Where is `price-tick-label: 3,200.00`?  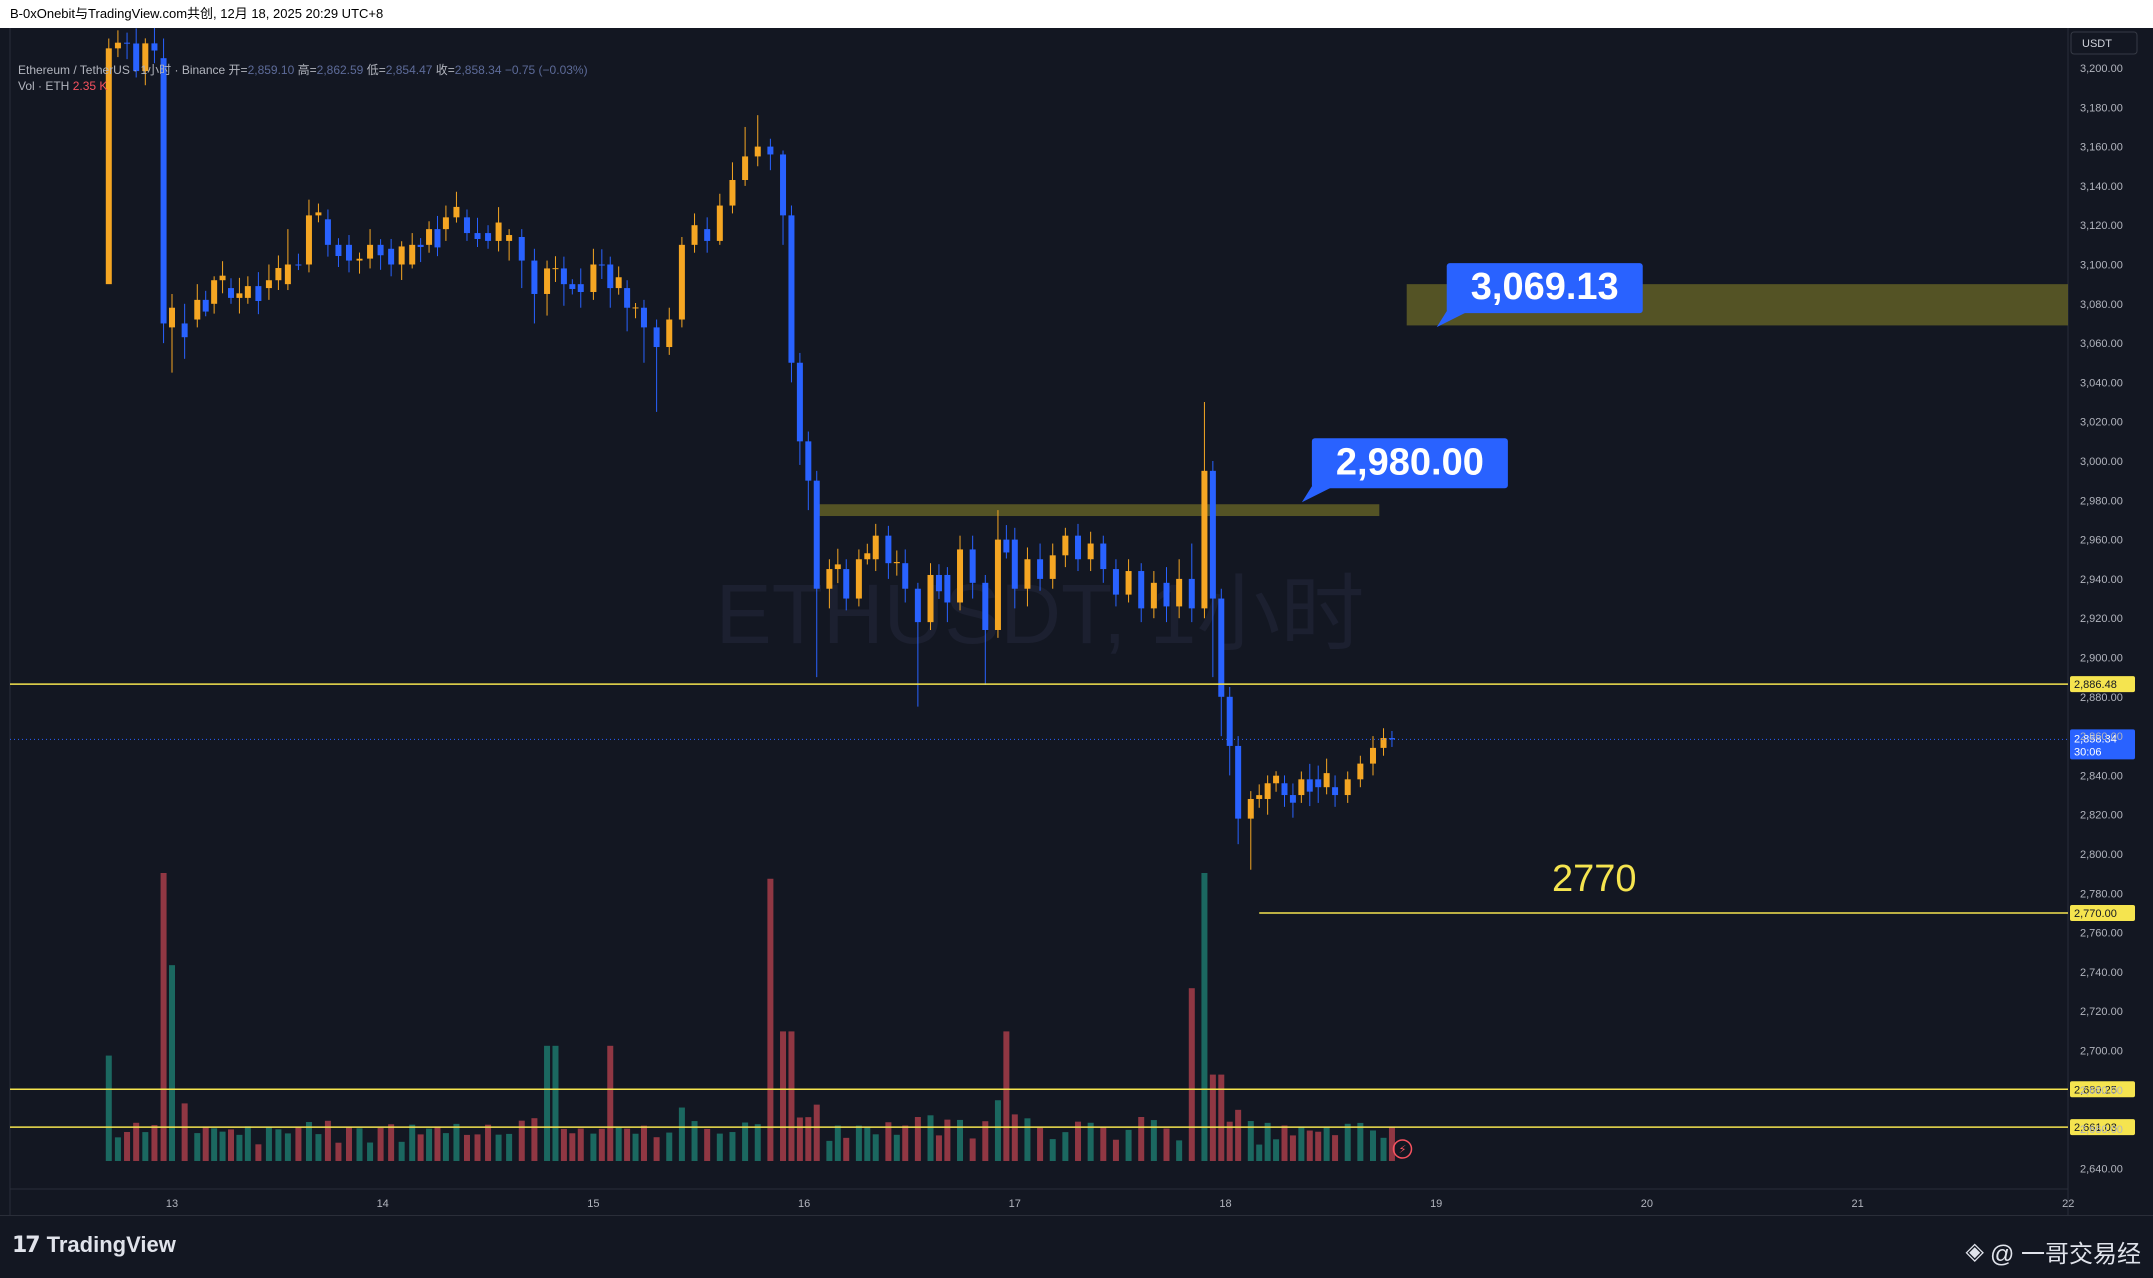 price-tick-label: 3,200.00 is located at coordinates (2101, 69).